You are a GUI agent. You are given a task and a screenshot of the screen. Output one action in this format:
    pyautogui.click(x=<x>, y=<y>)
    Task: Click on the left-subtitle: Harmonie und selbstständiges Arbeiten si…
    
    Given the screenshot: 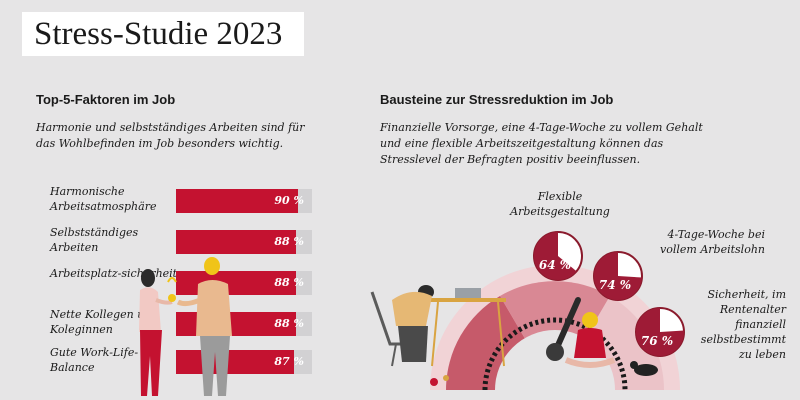 What is the action you would take?
    pyautogui.click(x=170, y=135)
    